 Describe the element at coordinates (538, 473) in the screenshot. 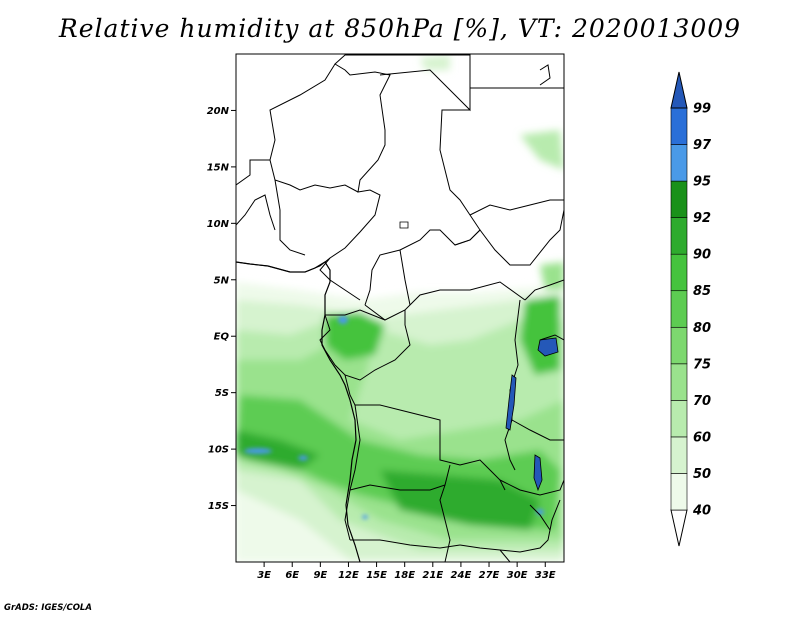

I see `lake-malawi` at that location.